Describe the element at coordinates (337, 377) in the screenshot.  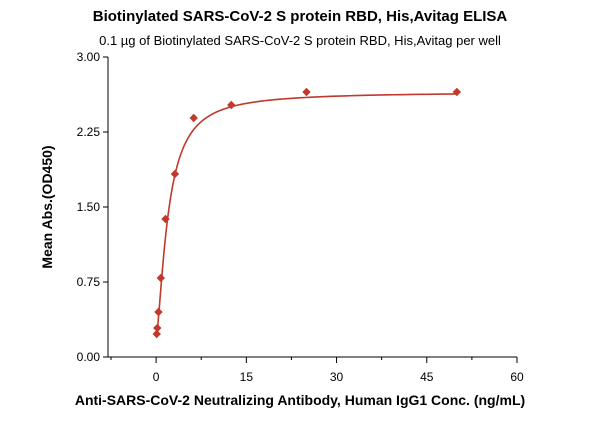
I see `x-tick-label: 30` at that location.